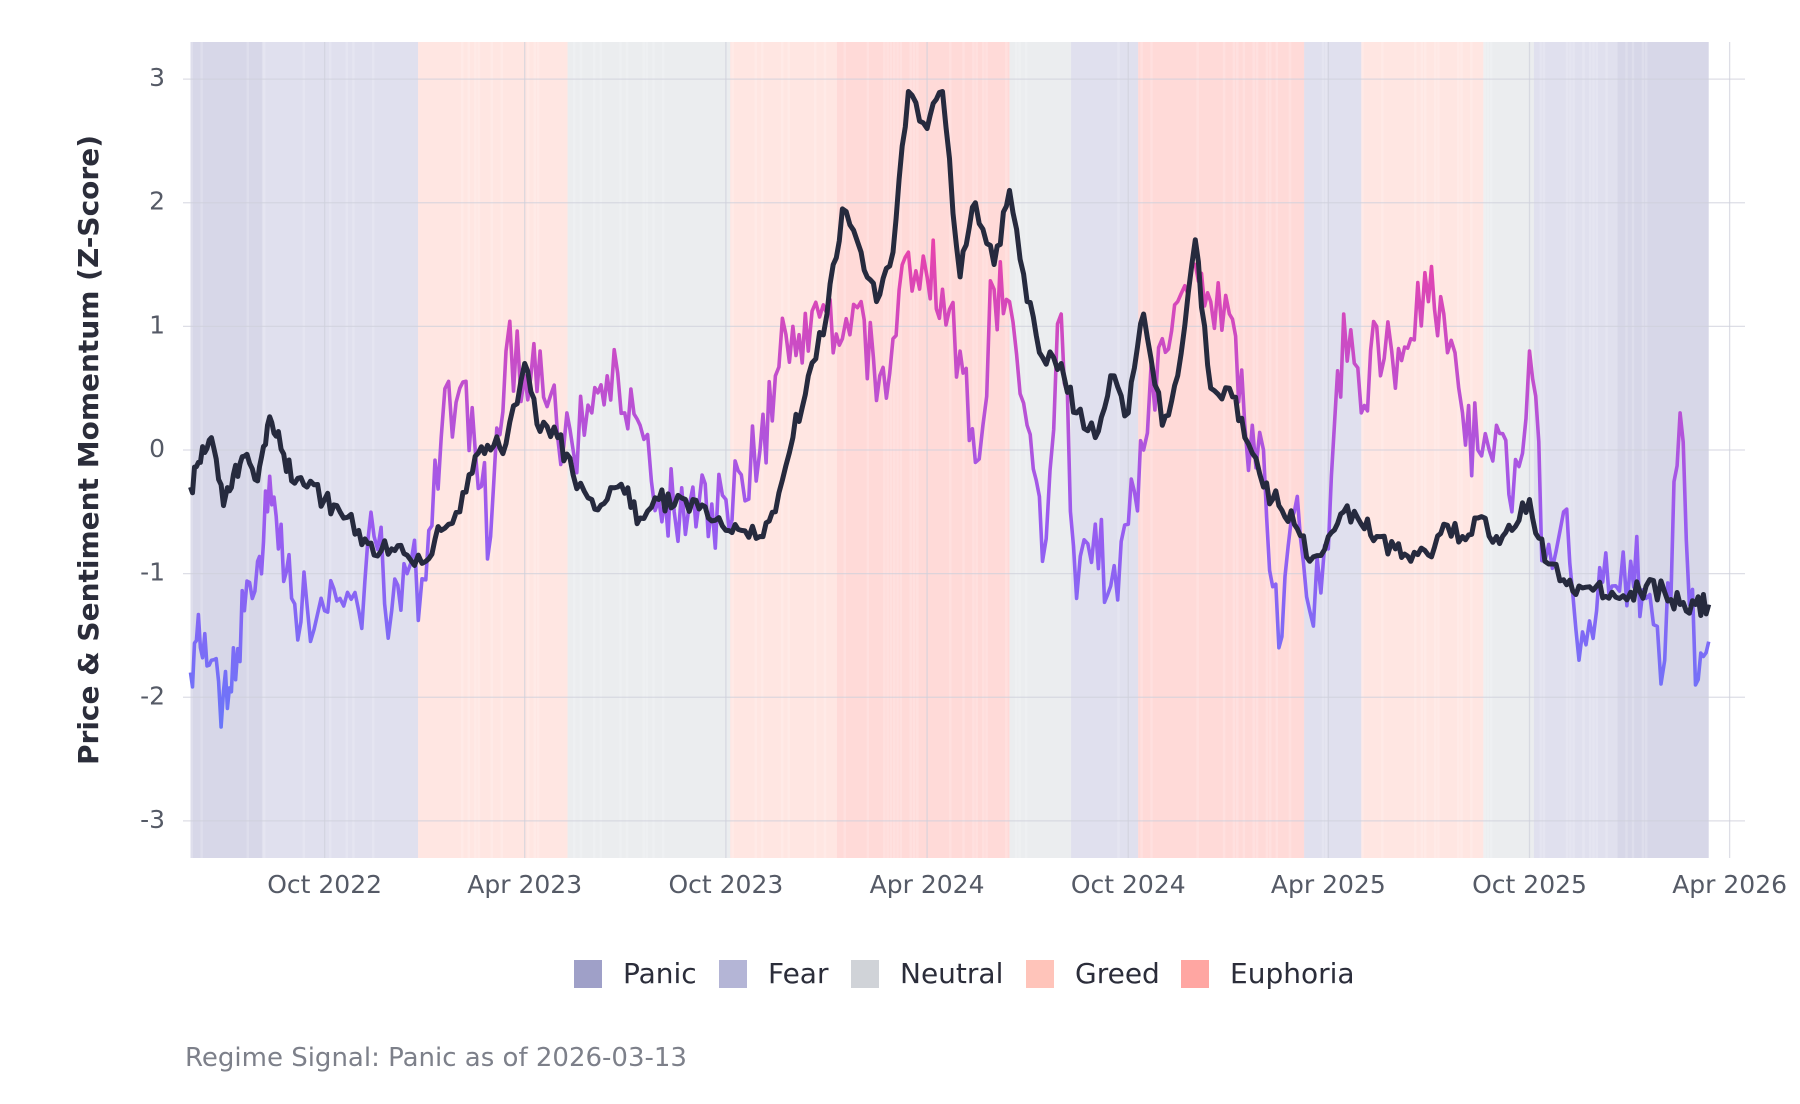  What do you see at coordinates (660, 973) in the screenshot?
I see `legend-label-panic: Panic` at bounding box center [660, 973].